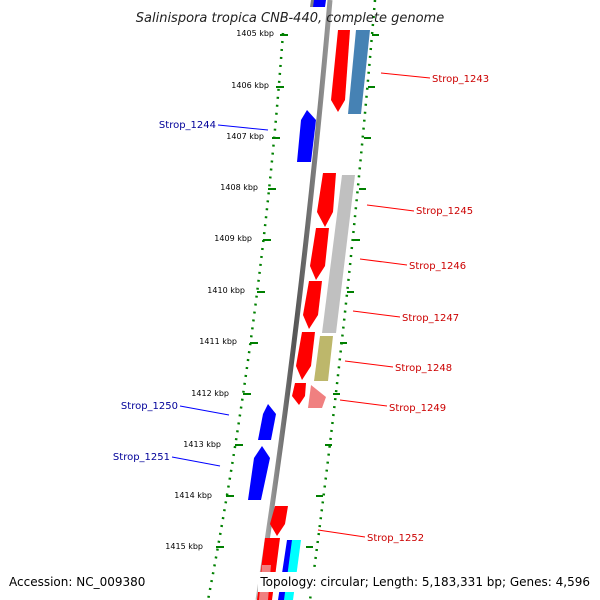 Image resolution: width=600 pixels, height=600 pixels. Describe the element at coordinates (430, 318) in the screenshot. I see `gene-label-strop-1247: Strop_1247` at that location.